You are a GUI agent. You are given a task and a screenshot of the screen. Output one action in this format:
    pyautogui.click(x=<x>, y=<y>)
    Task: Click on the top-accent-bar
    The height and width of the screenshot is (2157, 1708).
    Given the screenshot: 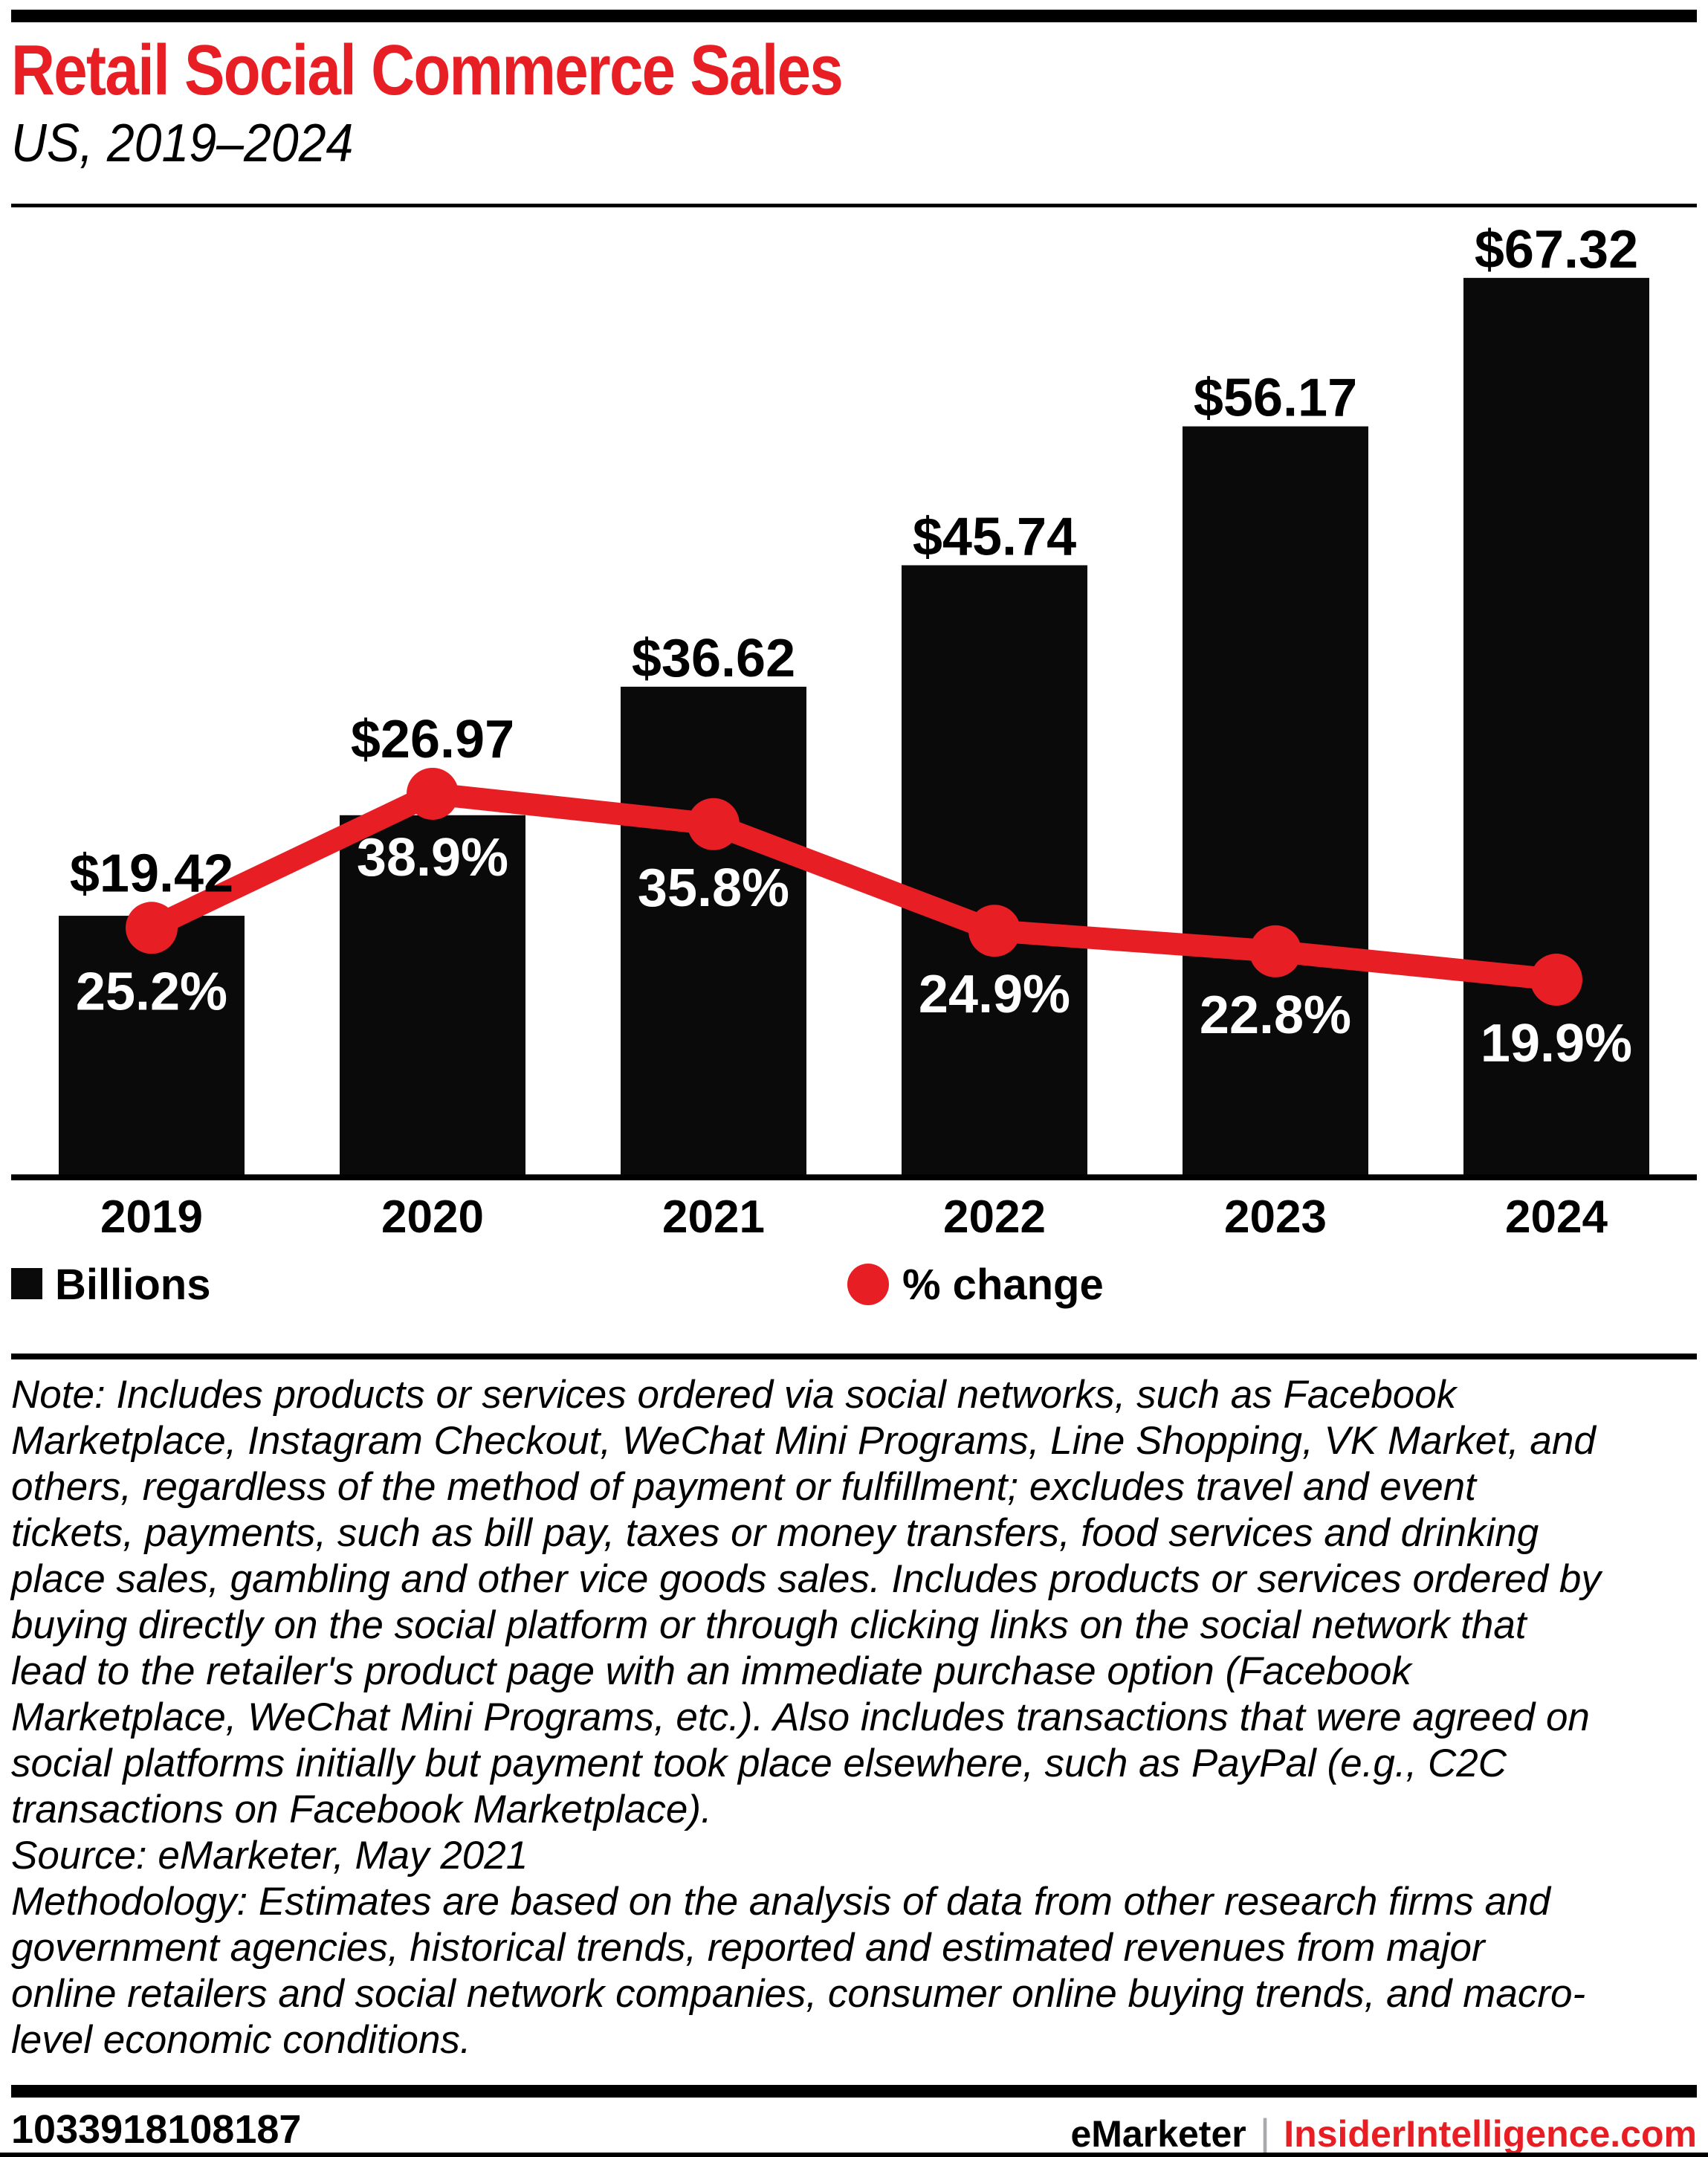 What is the action you would take?
    pyautogui.click(x=854, y=16)
    